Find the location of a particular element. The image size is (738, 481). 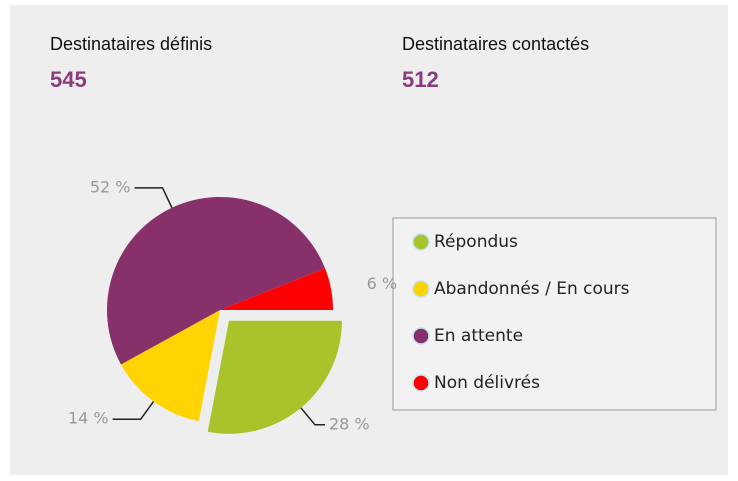

stat-label: Destinataires contactés is located at coordinates (495, 44).